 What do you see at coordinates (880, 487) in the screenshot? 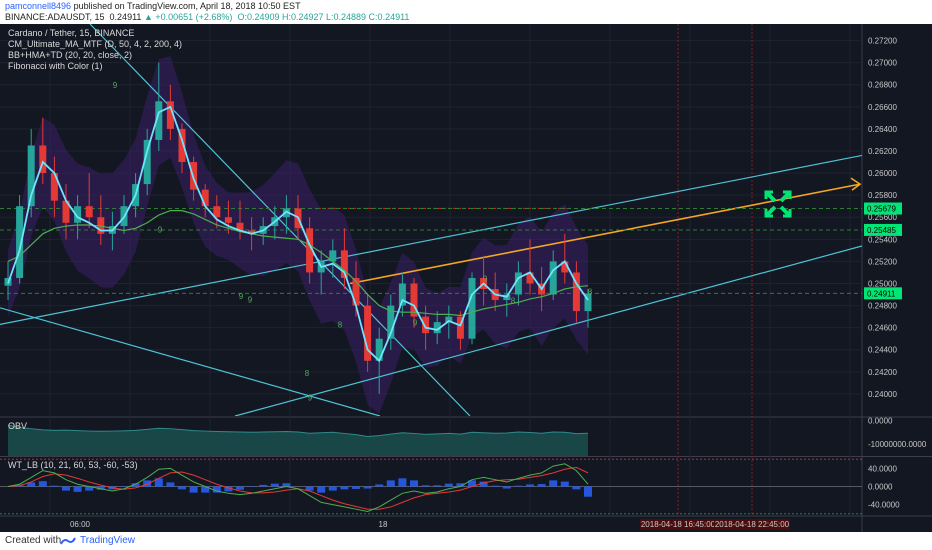
I see `osc-tick-label: 0.0000` at bounding box center [880, 487].